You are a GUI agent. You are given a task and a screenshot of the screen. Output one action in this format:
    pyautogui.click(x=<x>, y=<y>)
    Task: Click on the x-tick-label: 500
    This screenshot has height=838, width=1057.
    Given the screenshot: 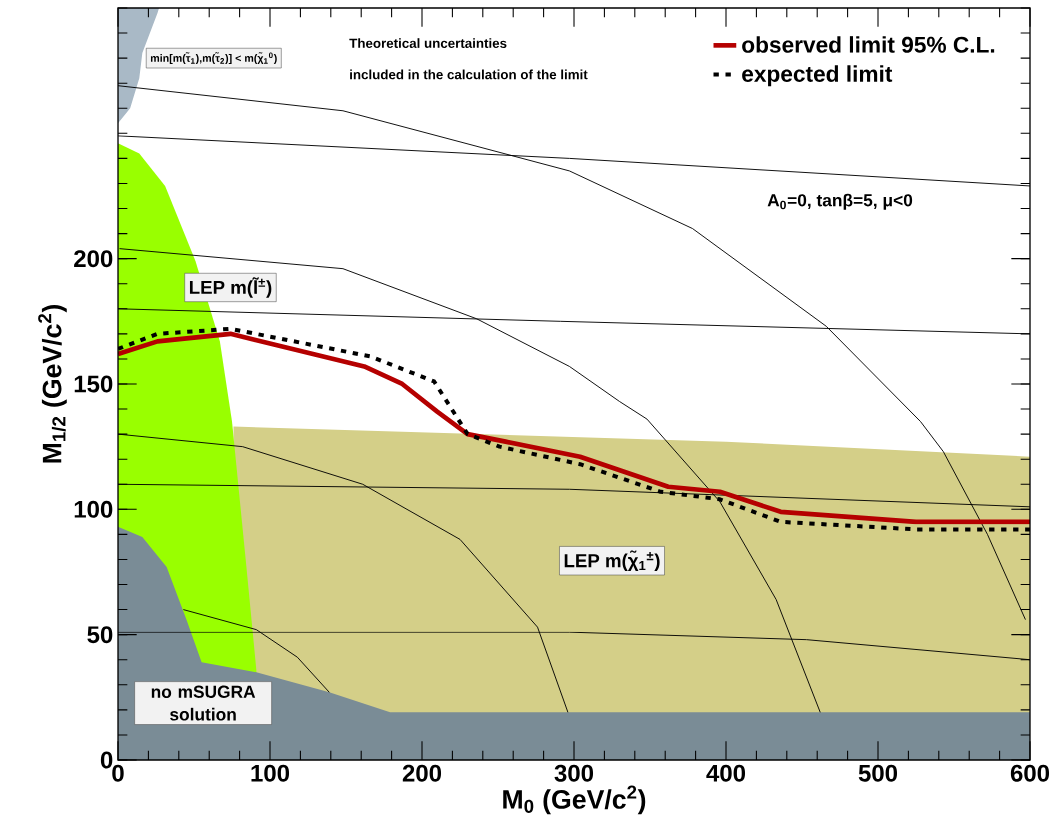 What is the action you would take?
    pyautogui.click(x=878, y=773)
    